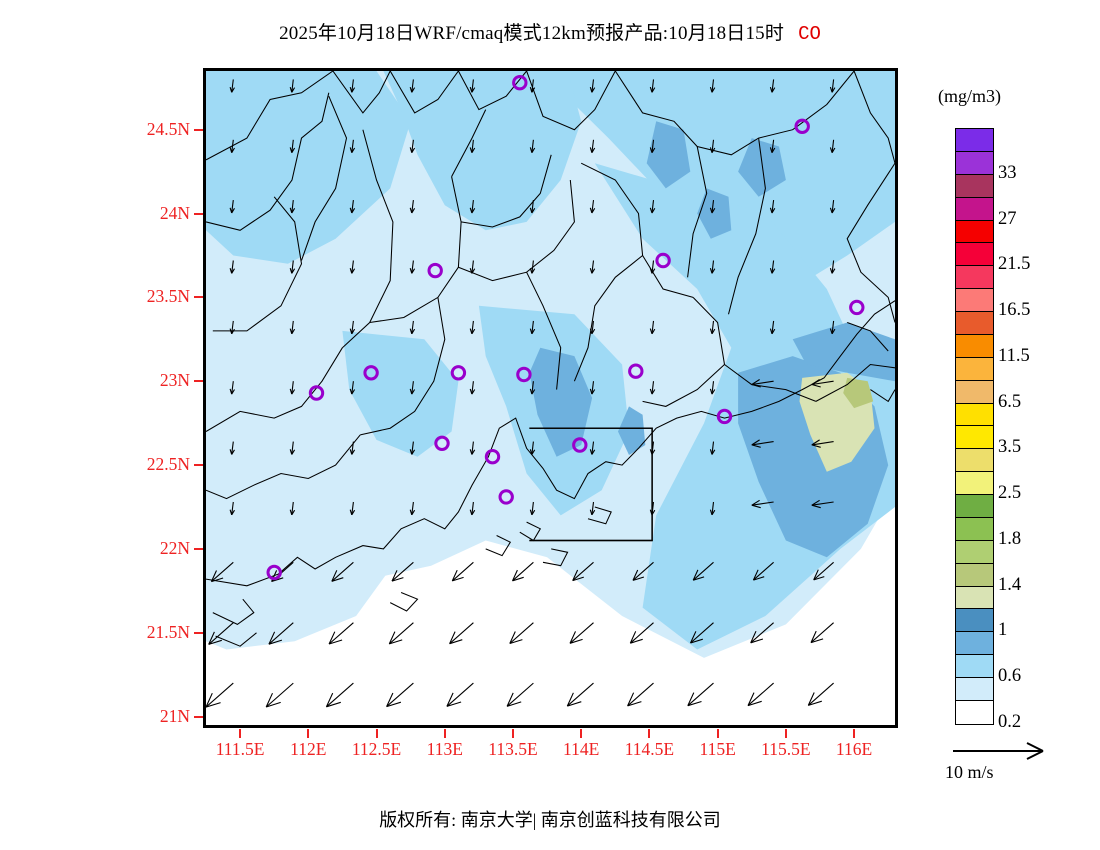 This screenshot has height=850, width=1100. I want to click on field-band-1-hk, so click(632, 430).